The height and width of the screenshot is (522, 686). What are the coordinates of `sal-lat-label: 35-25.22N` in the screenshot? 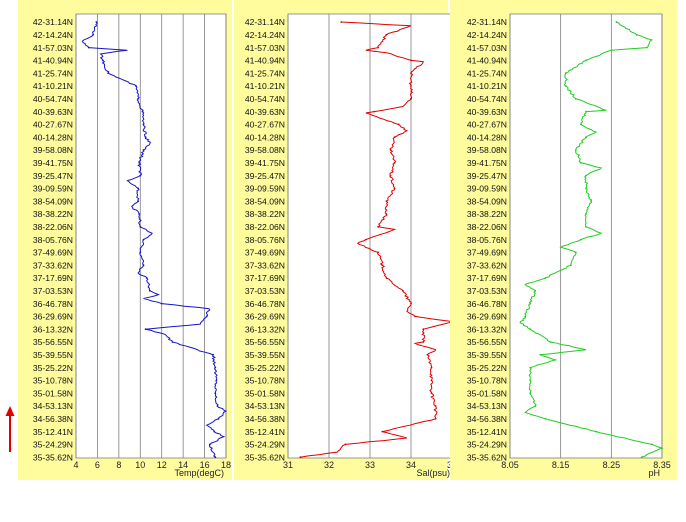 It's located at (265, 368).